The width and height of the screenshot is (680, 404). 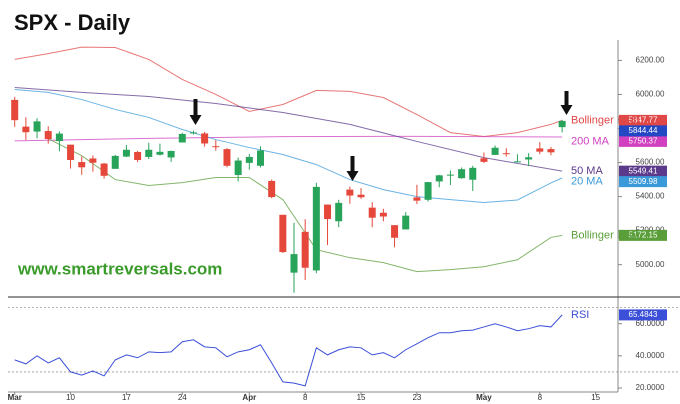 I want to click on value-label: 65.4843, so click(x=643, y=314).